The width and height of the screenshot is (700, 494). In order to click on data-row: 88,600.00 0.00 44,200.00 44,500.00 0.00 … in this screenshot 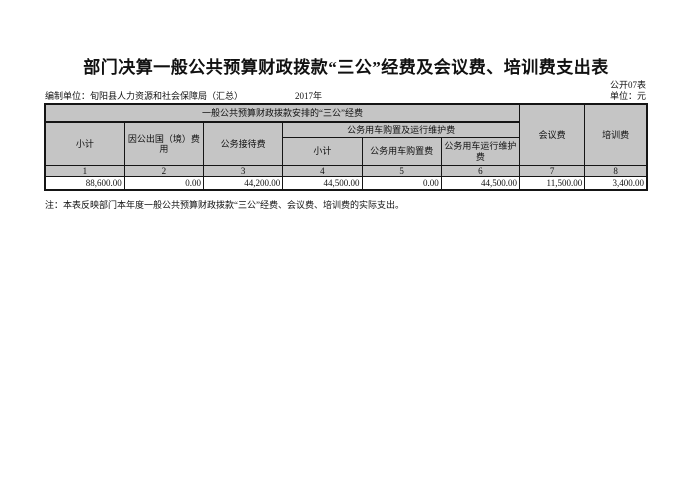, I will do `click(346, 183)`.